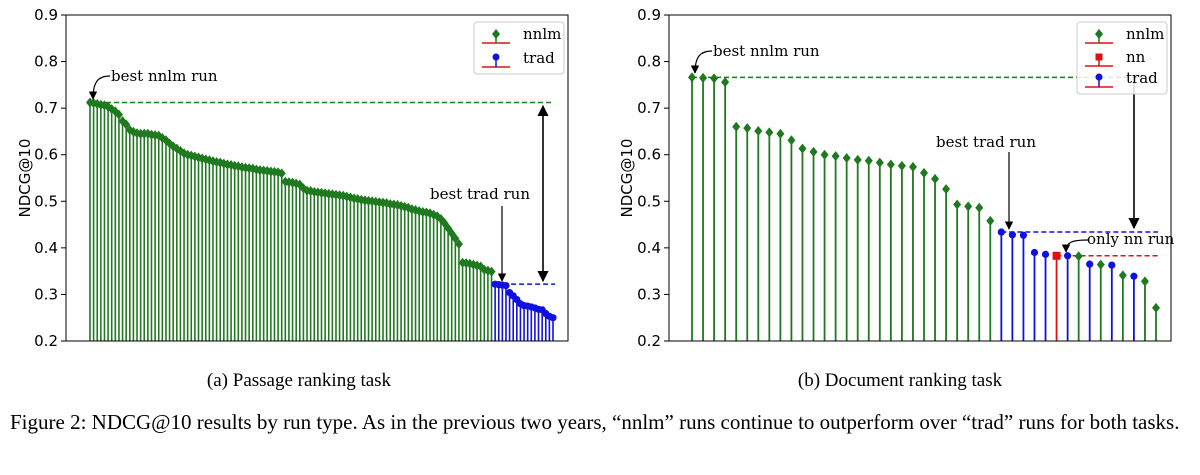 This screenshot has width=1200, height=475. I want to click on subcaption-document: (b) Document ranking task, so click(900, 380).